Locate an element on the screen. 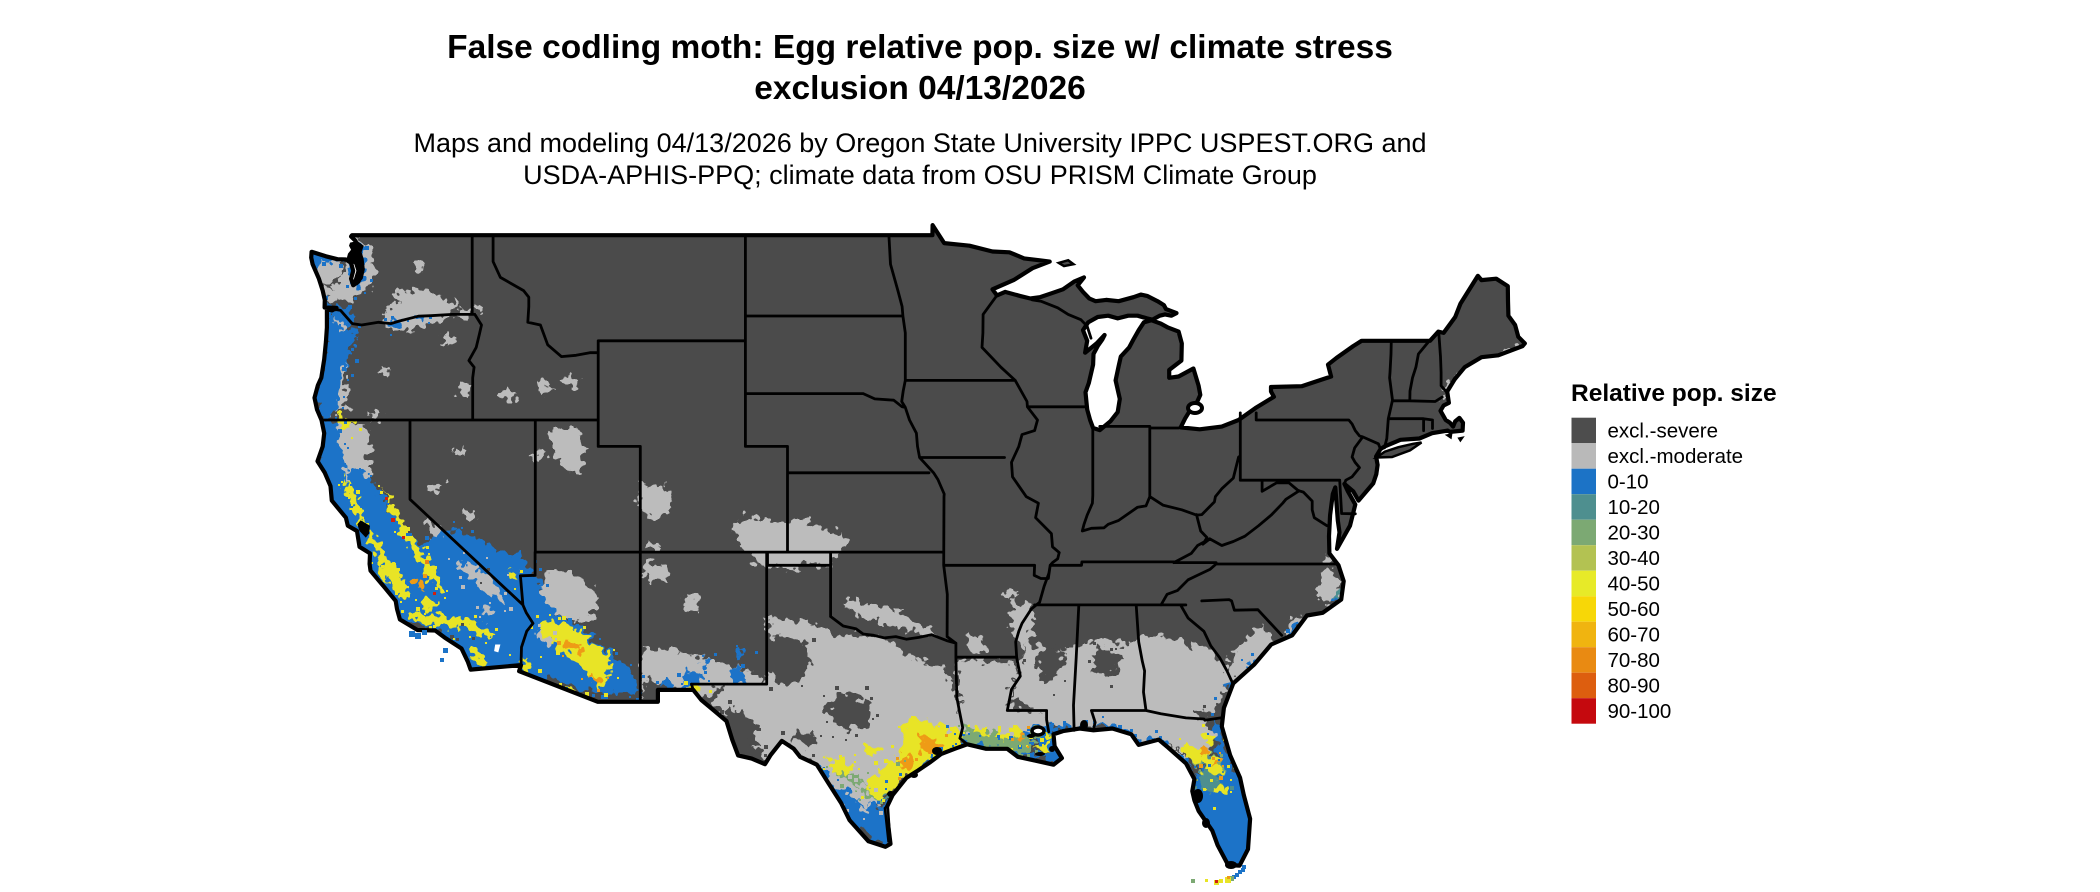 The width and height of the screenshot is (2100, 892). svg-text: 0-10 is located at coordinates (1628, 481).